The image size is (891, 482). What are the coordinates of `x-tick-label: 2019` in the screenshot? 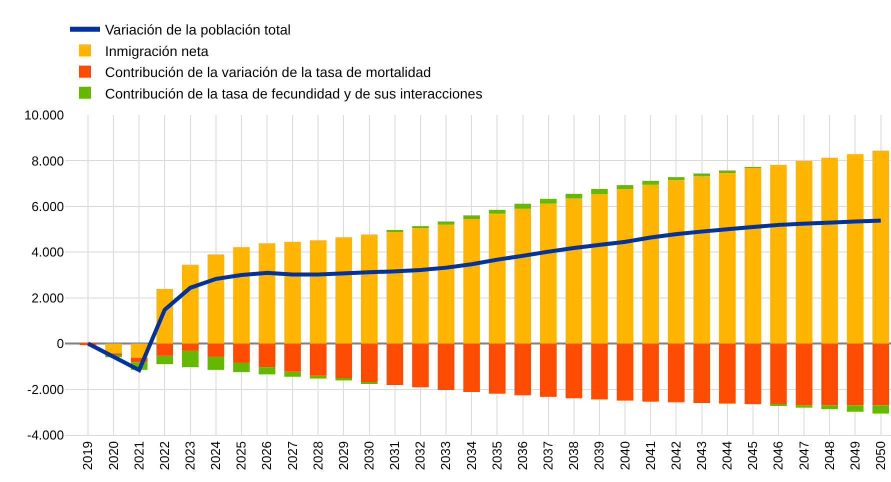 It's located at (88, 455).